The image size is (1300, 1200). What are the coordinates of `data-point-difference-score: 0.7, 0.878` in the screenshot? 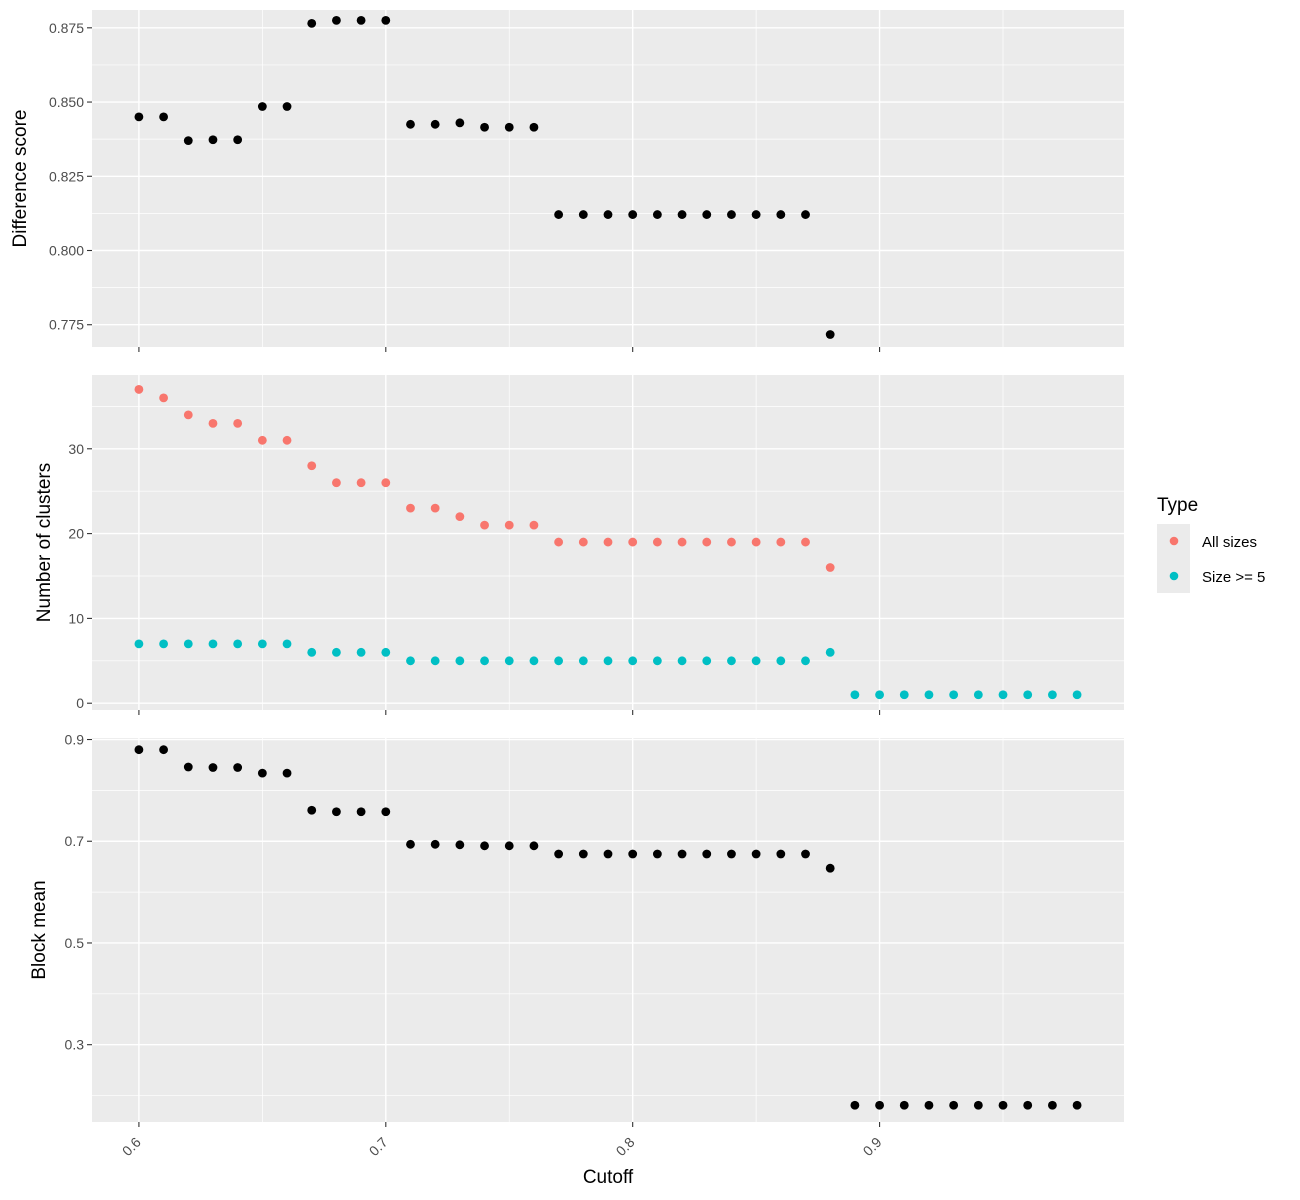 It's located at (386, 20).